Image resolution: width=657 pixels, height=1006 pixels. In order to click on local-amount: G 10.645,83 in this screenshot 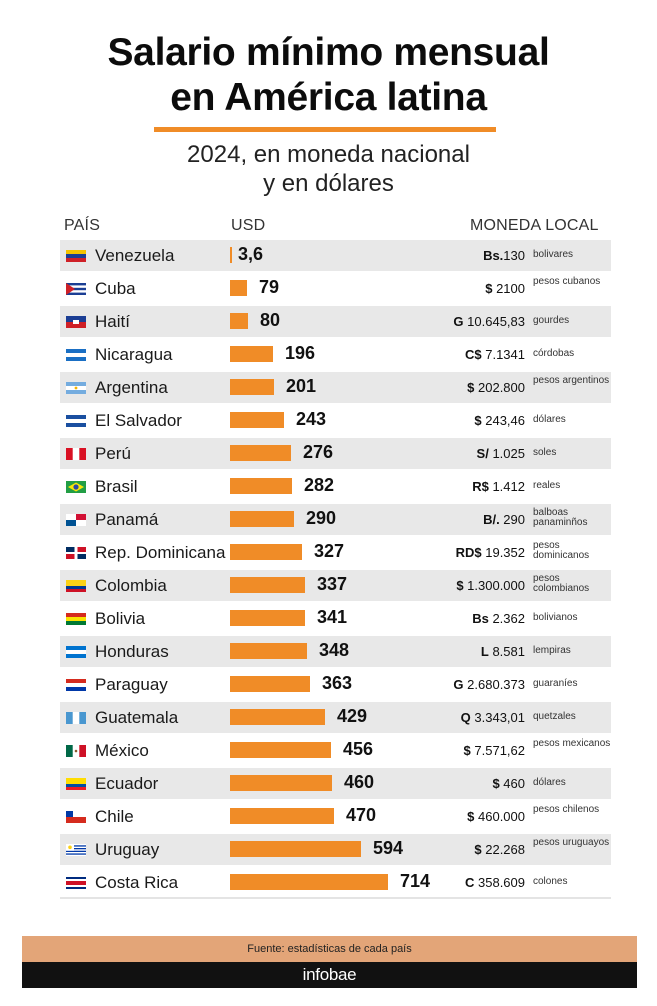, I will do `click(489, 321)`.